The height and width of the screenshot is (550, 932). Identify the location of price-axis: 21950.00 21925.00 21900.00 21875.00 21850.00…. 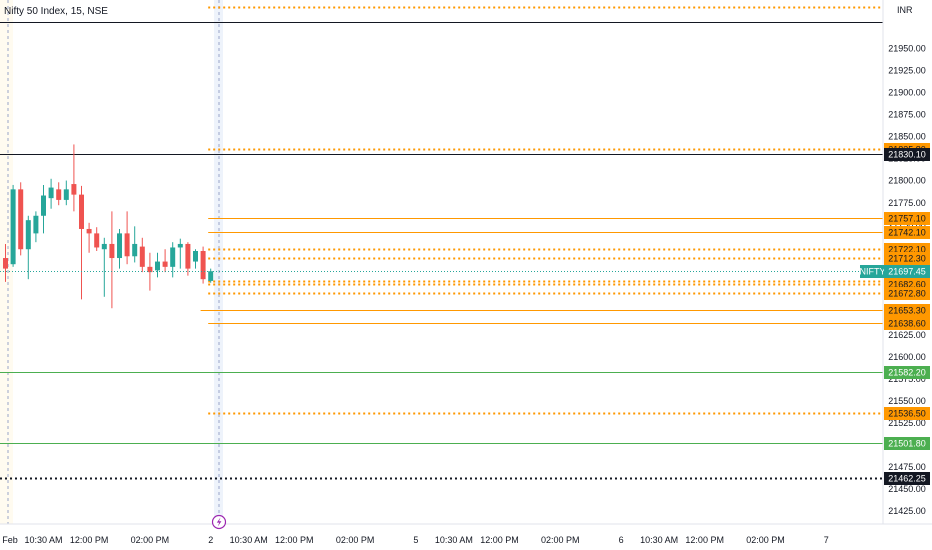
(895, 262).